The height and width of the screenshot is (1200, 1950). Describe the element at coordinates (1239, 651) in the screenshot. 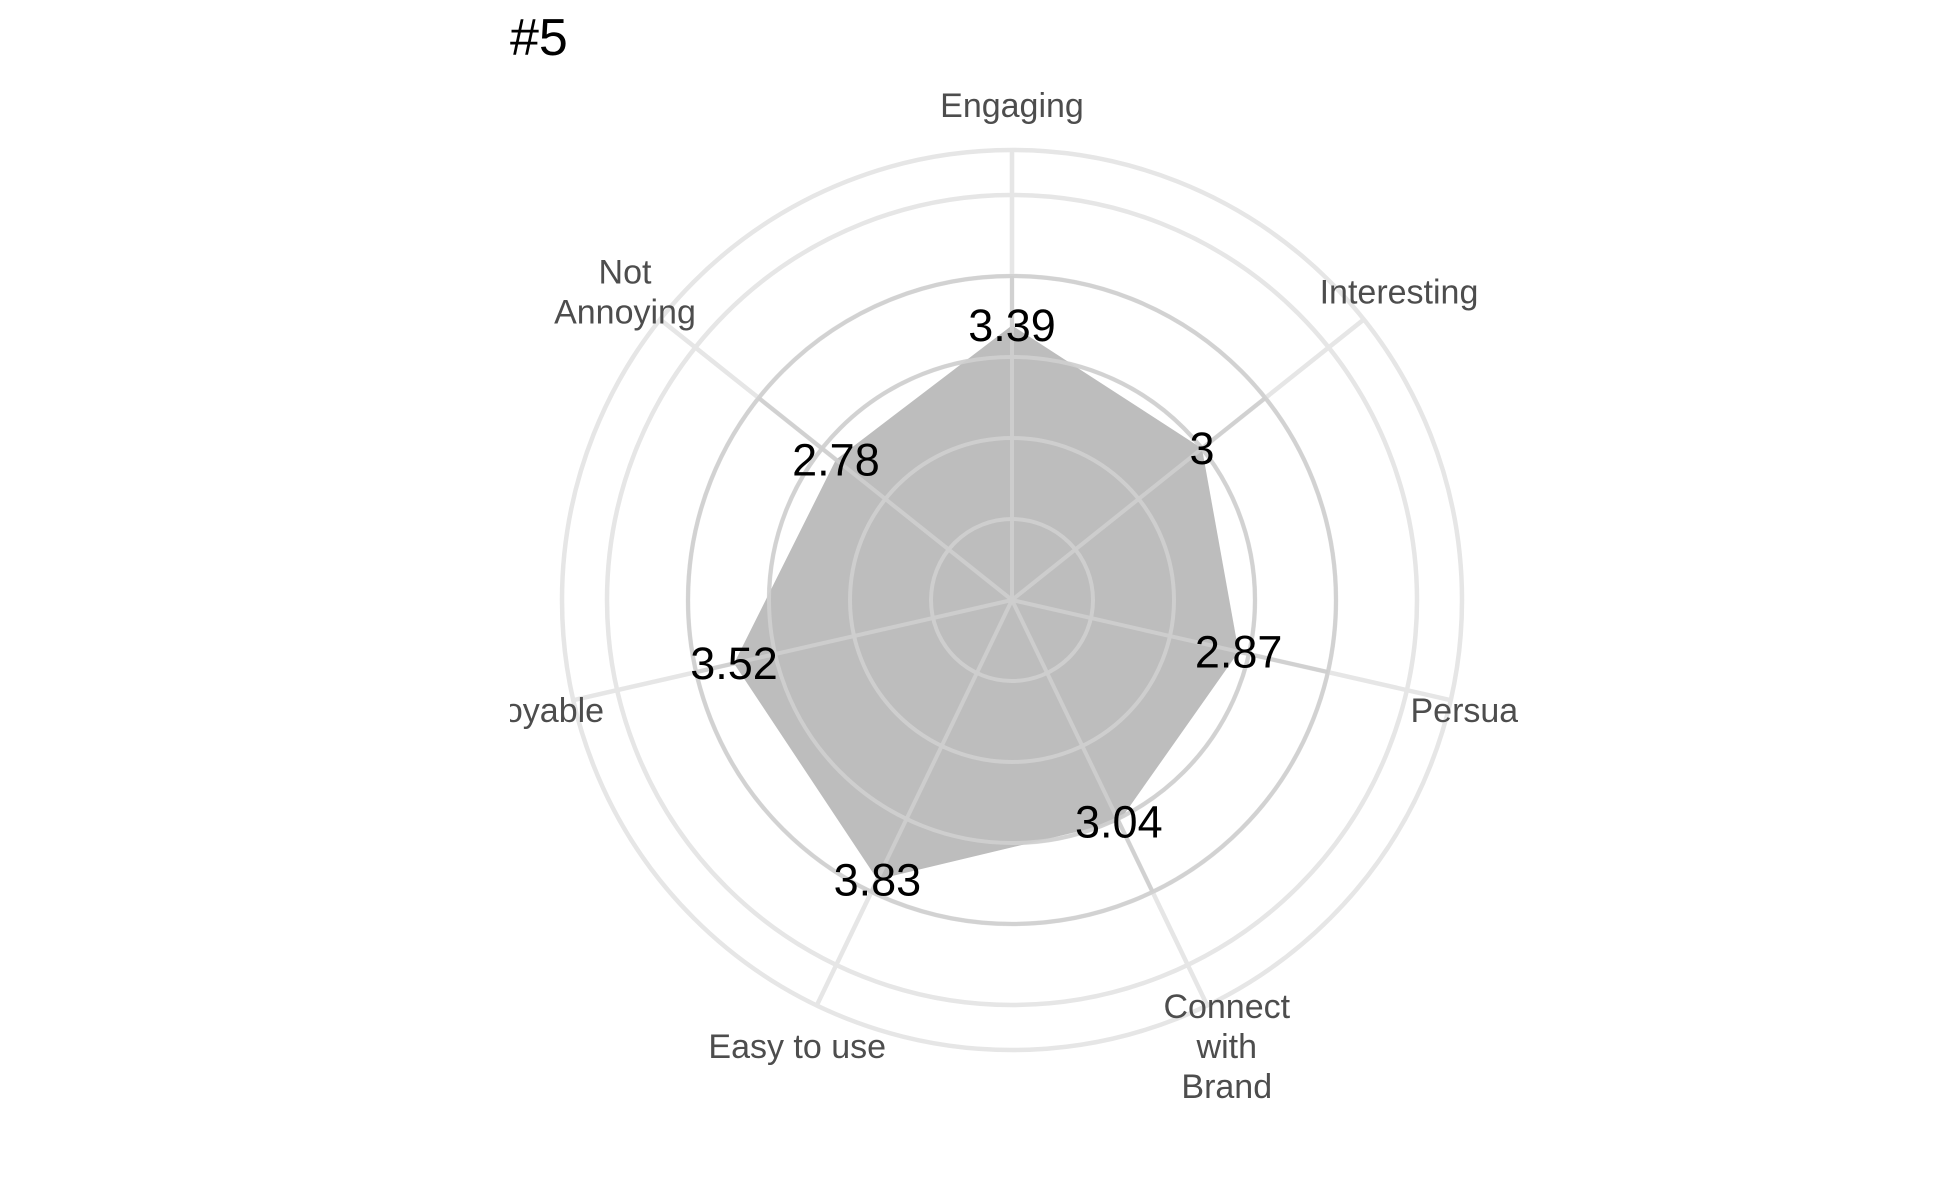

I see `value-label: 2.87` at that location.